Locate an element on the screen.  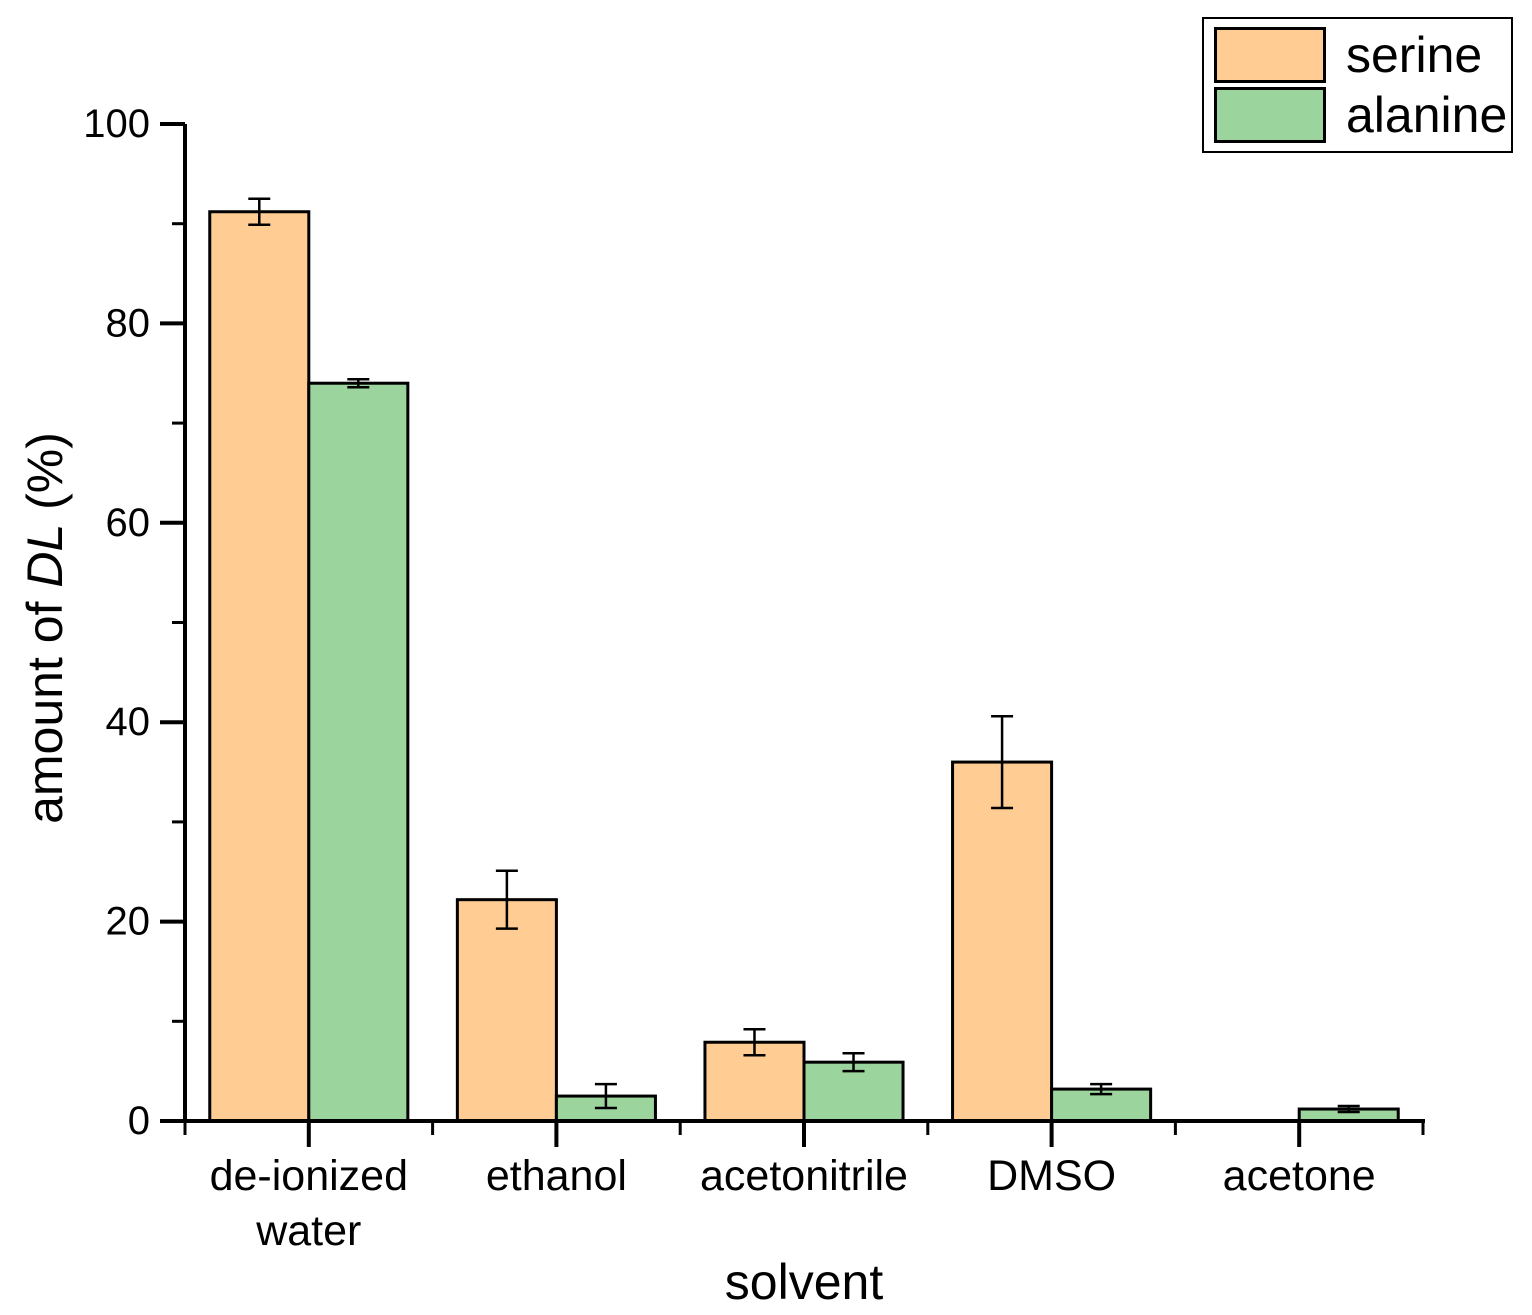
legend-swatch-alanine is located at coordinates (1270, 115).